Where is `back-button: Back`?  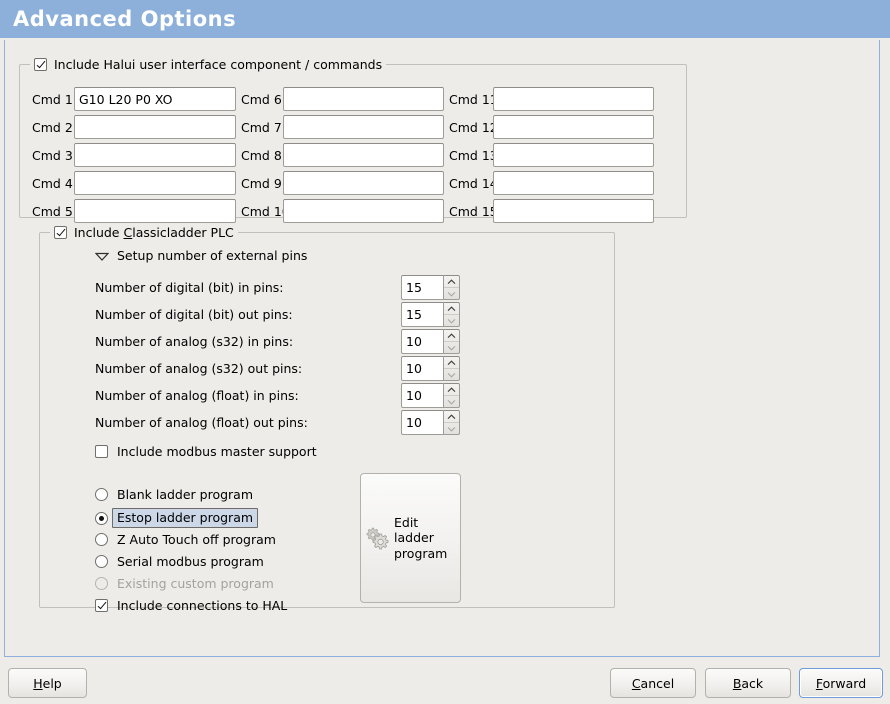 back-button: Back is located at coordinates (748, 683).